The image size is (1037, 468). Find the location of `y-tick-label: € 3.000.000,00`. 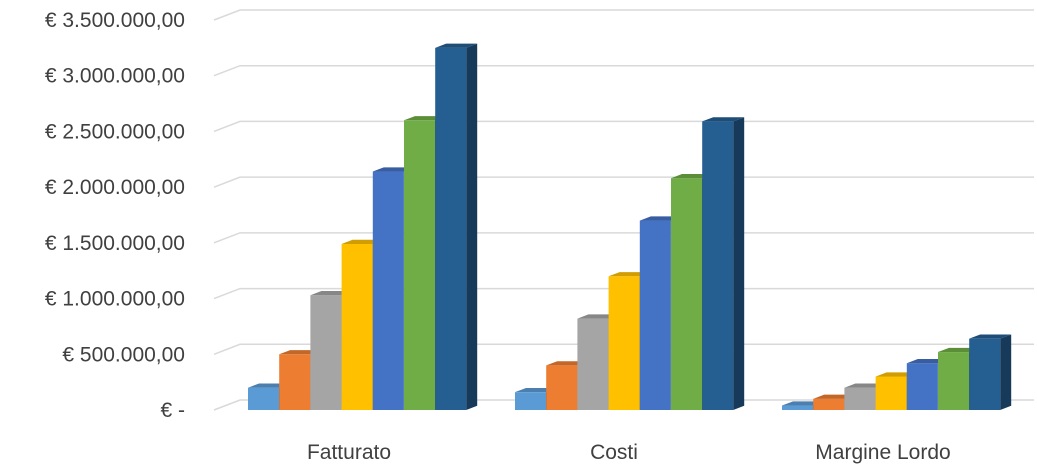

y-tick-label: € 3.000.000,00 is located at coordinates (115, 76).